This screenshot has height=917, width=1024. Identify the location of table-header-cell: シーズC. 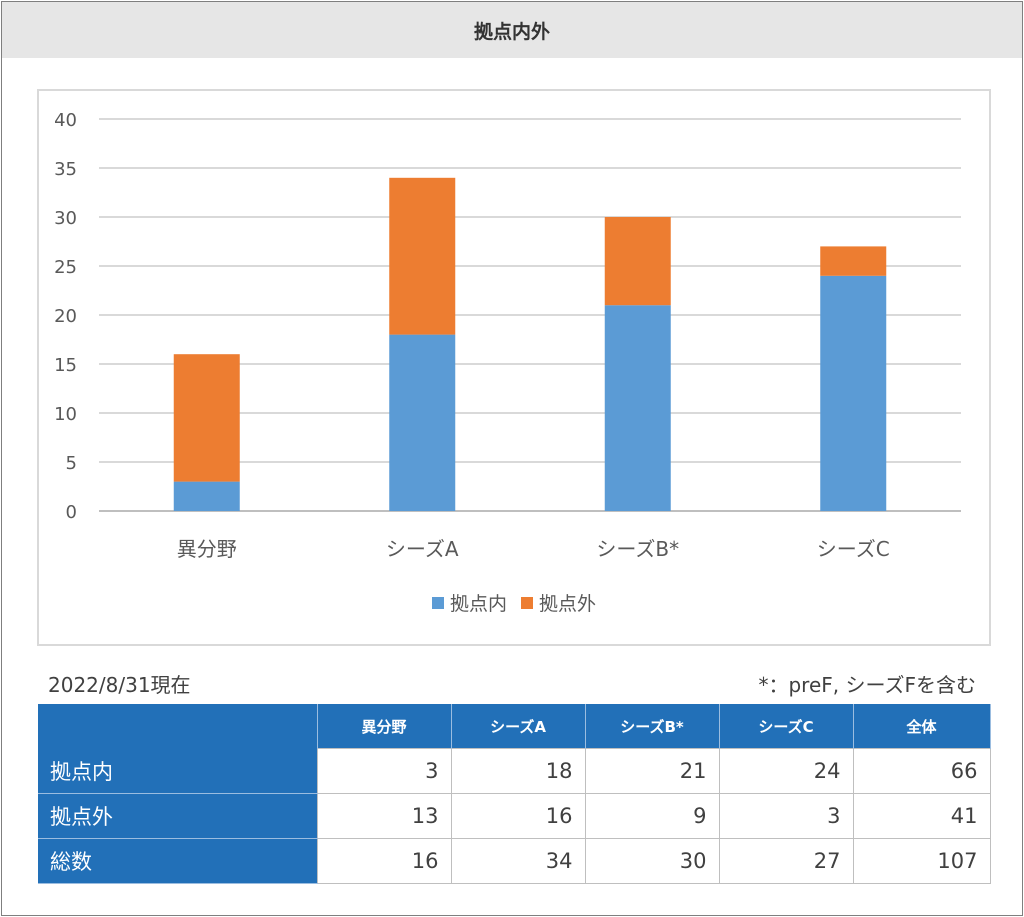
(786, 726).